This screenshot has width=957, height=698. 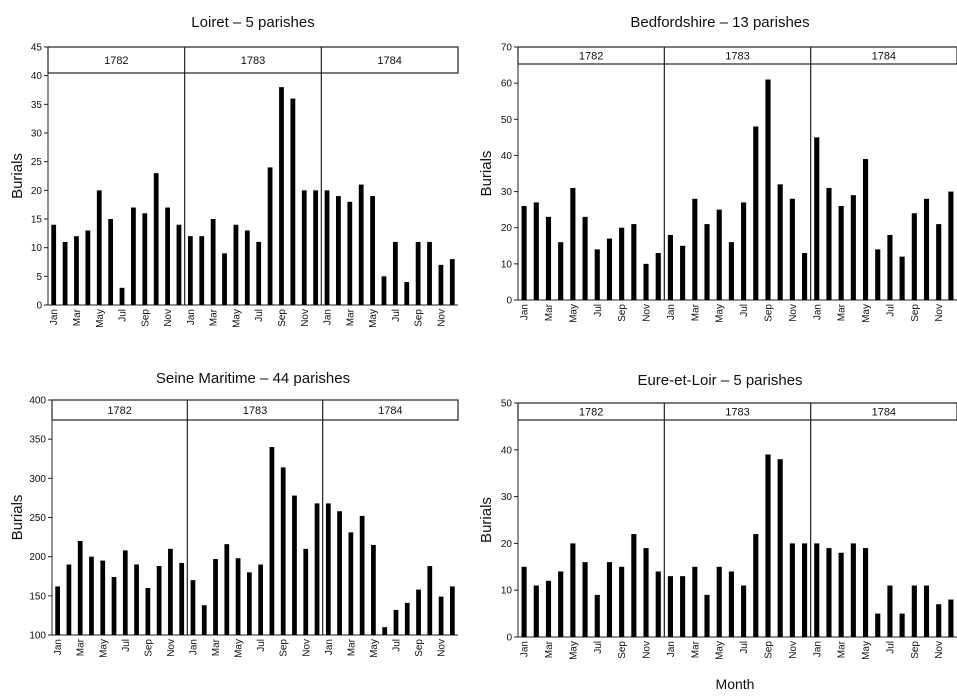 I want to click on y-tick-label: 300, so click(x=37, y=479).